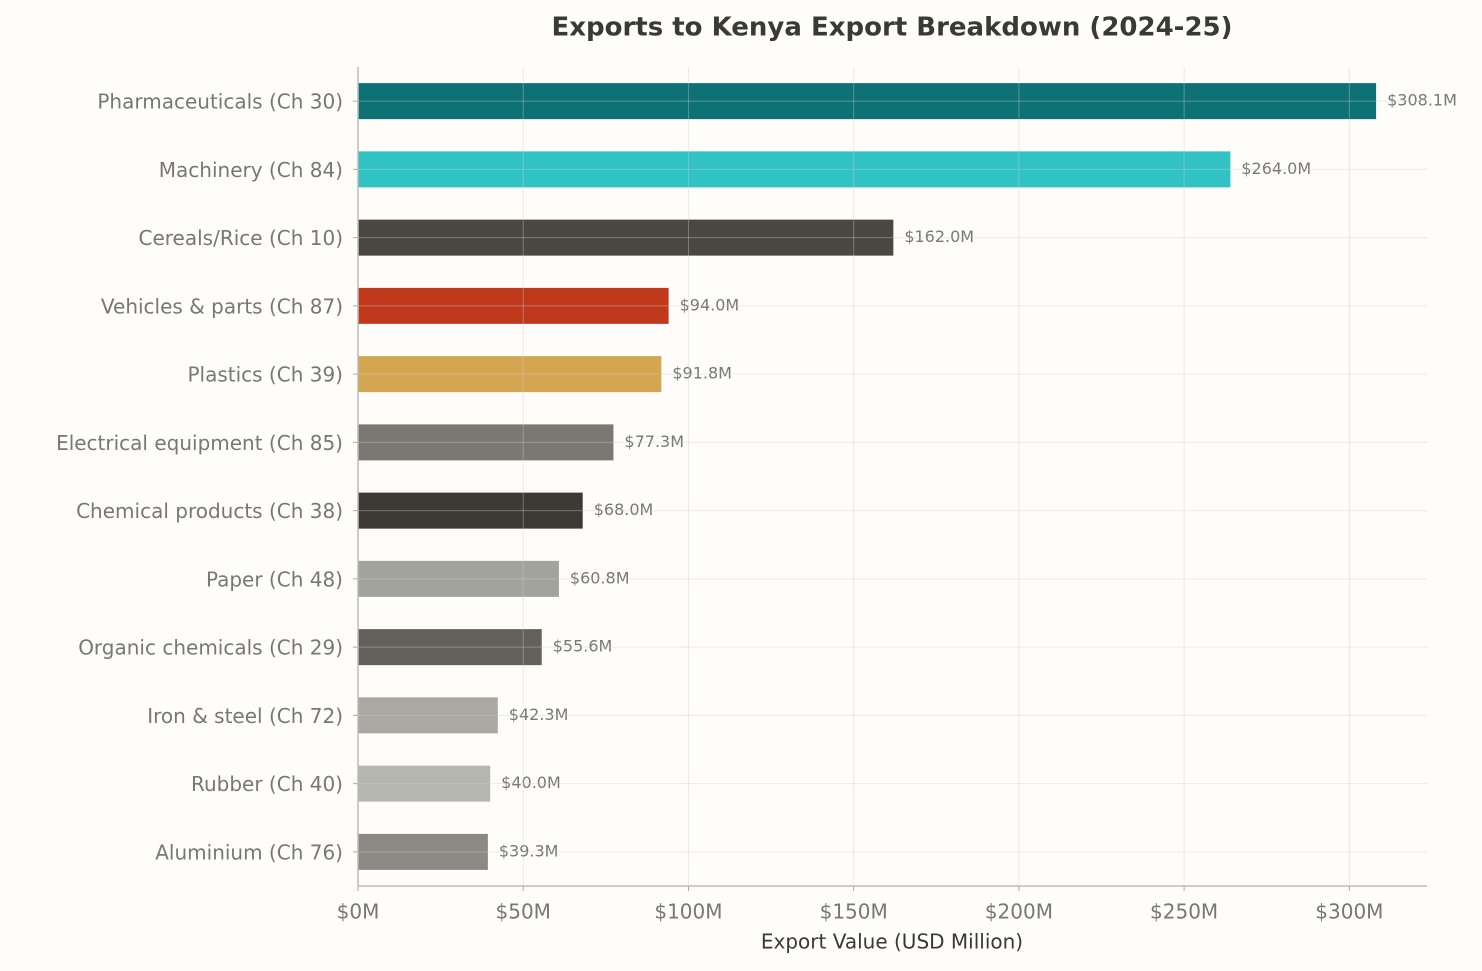  What do you see at coordinates (209, 511) in the screenshot?
I see `y-tick-label: Chemical products (Ch 38)` at bounding box center [209, 511].